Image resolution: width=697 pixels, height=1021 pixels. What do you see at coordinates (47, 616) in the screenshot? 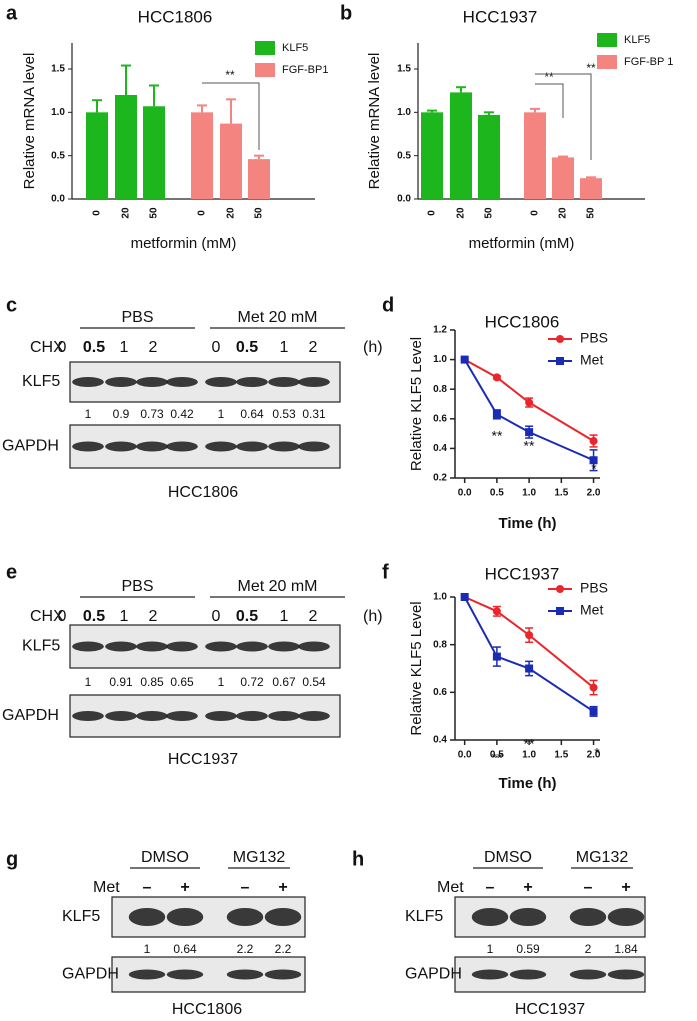
I see `row-label: CHX` at bounding box center [47, 616].